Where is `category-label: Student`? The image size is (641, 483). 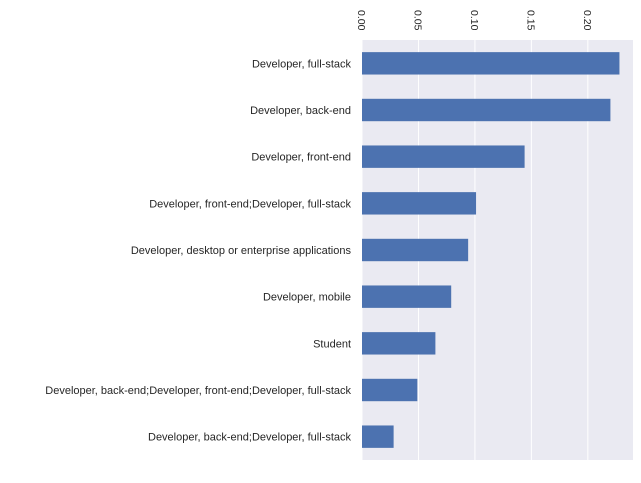 category-label: Student is located at coordinates (332, 344).